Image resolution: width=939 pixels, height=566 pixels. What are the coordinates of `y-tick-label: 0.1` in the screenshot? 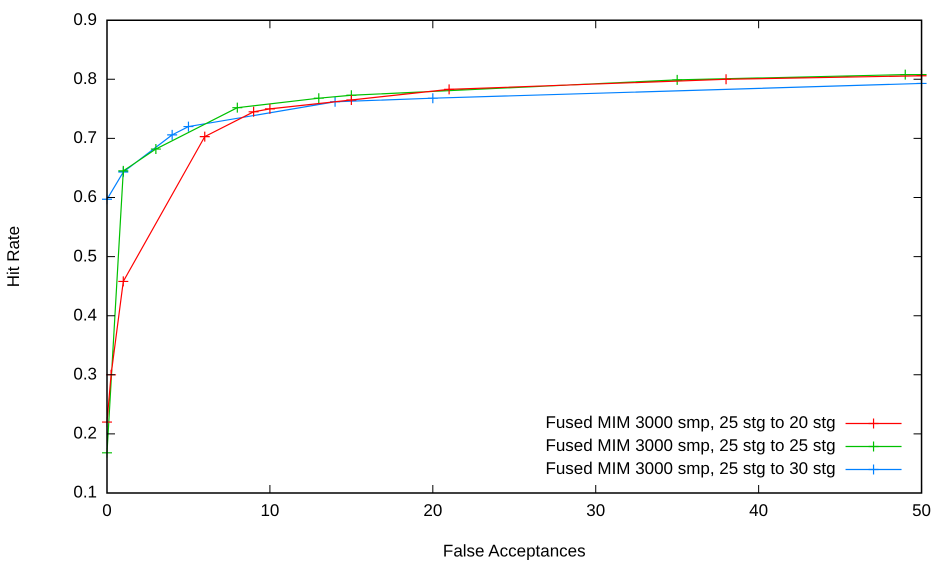 It's located at (85, 492).